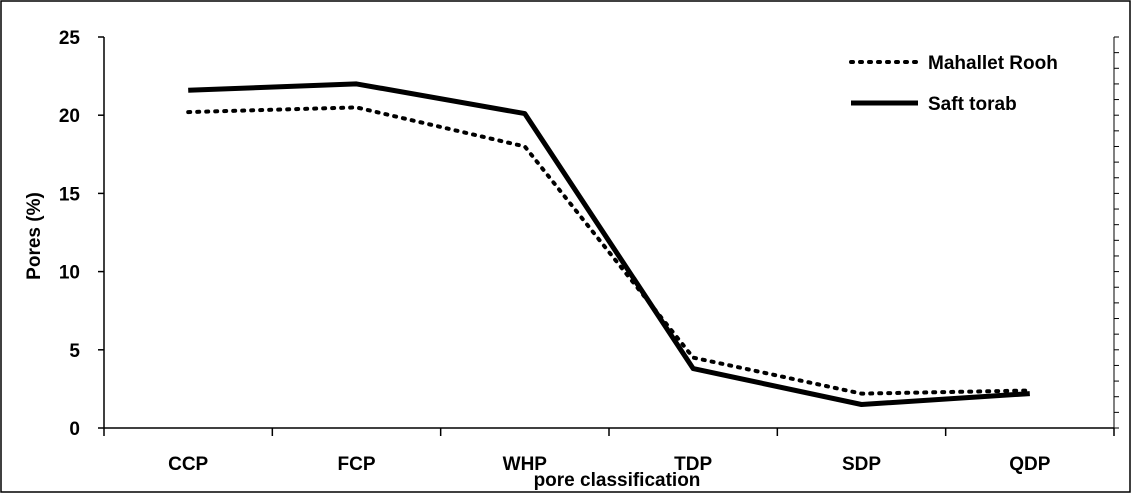 This screenshot has height=493, width=1131. Describe the element at coordinates (69, 273) in the screenshot. I see `y-tick-label: 10` at that location.